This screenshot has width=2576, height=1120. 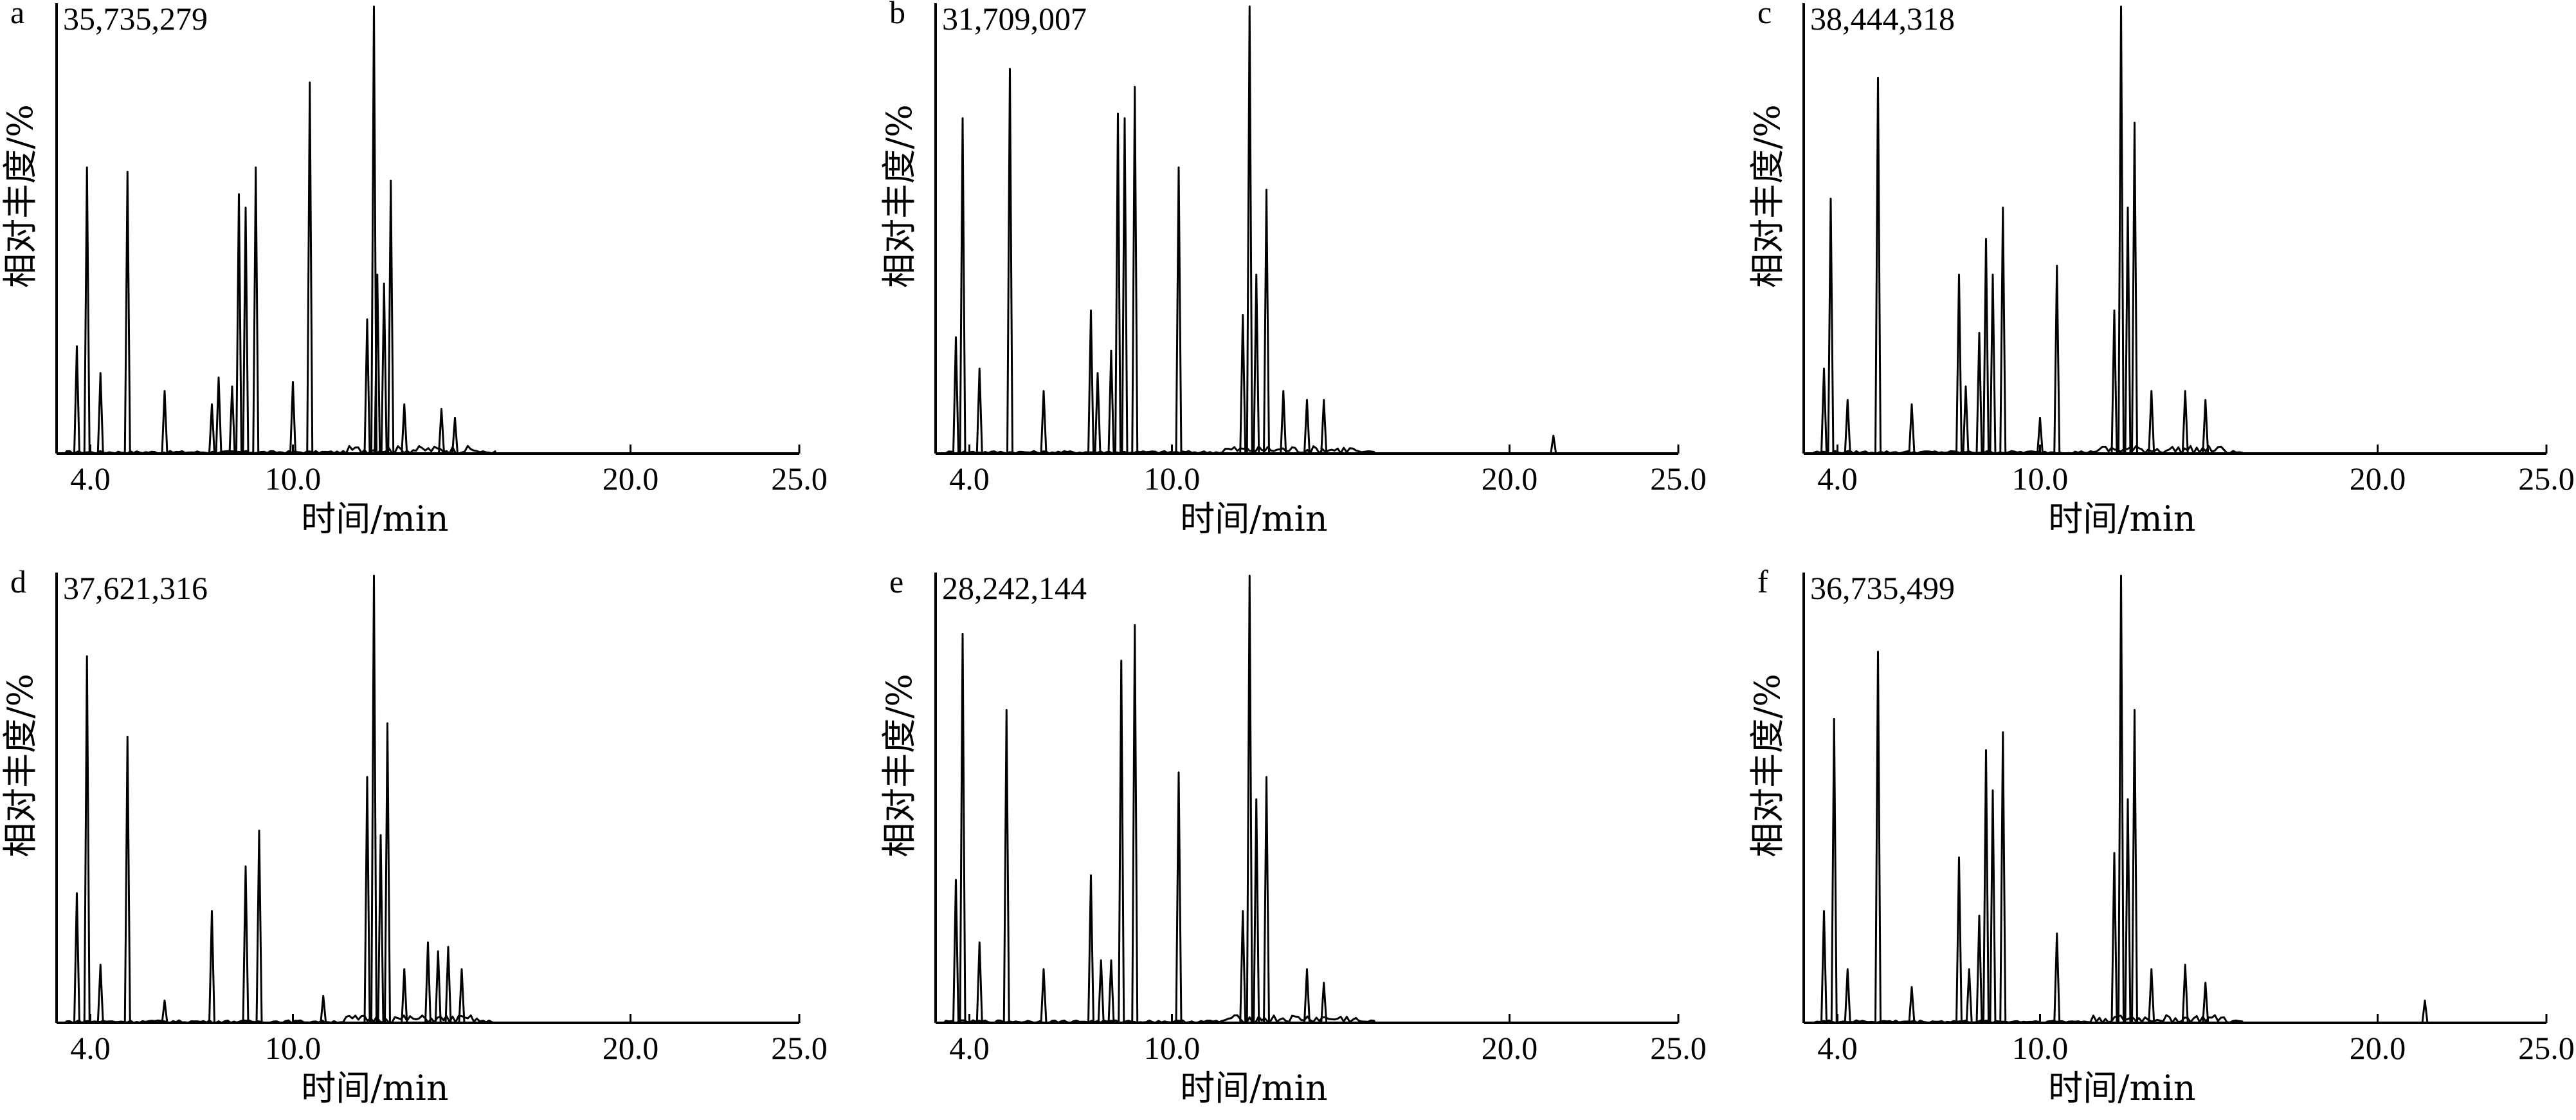 I want to click on panel-label: d, so click(x=18, y=582).